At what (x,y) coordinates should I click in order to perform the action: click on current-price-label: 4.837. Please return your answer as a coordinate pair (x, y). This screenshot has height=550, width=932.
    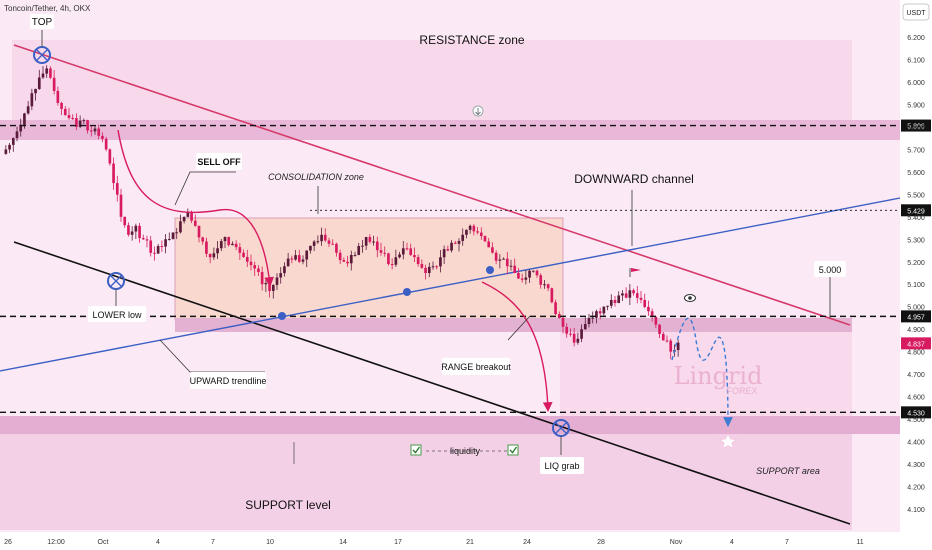
    Looking at the image, I should click on (916, 344).